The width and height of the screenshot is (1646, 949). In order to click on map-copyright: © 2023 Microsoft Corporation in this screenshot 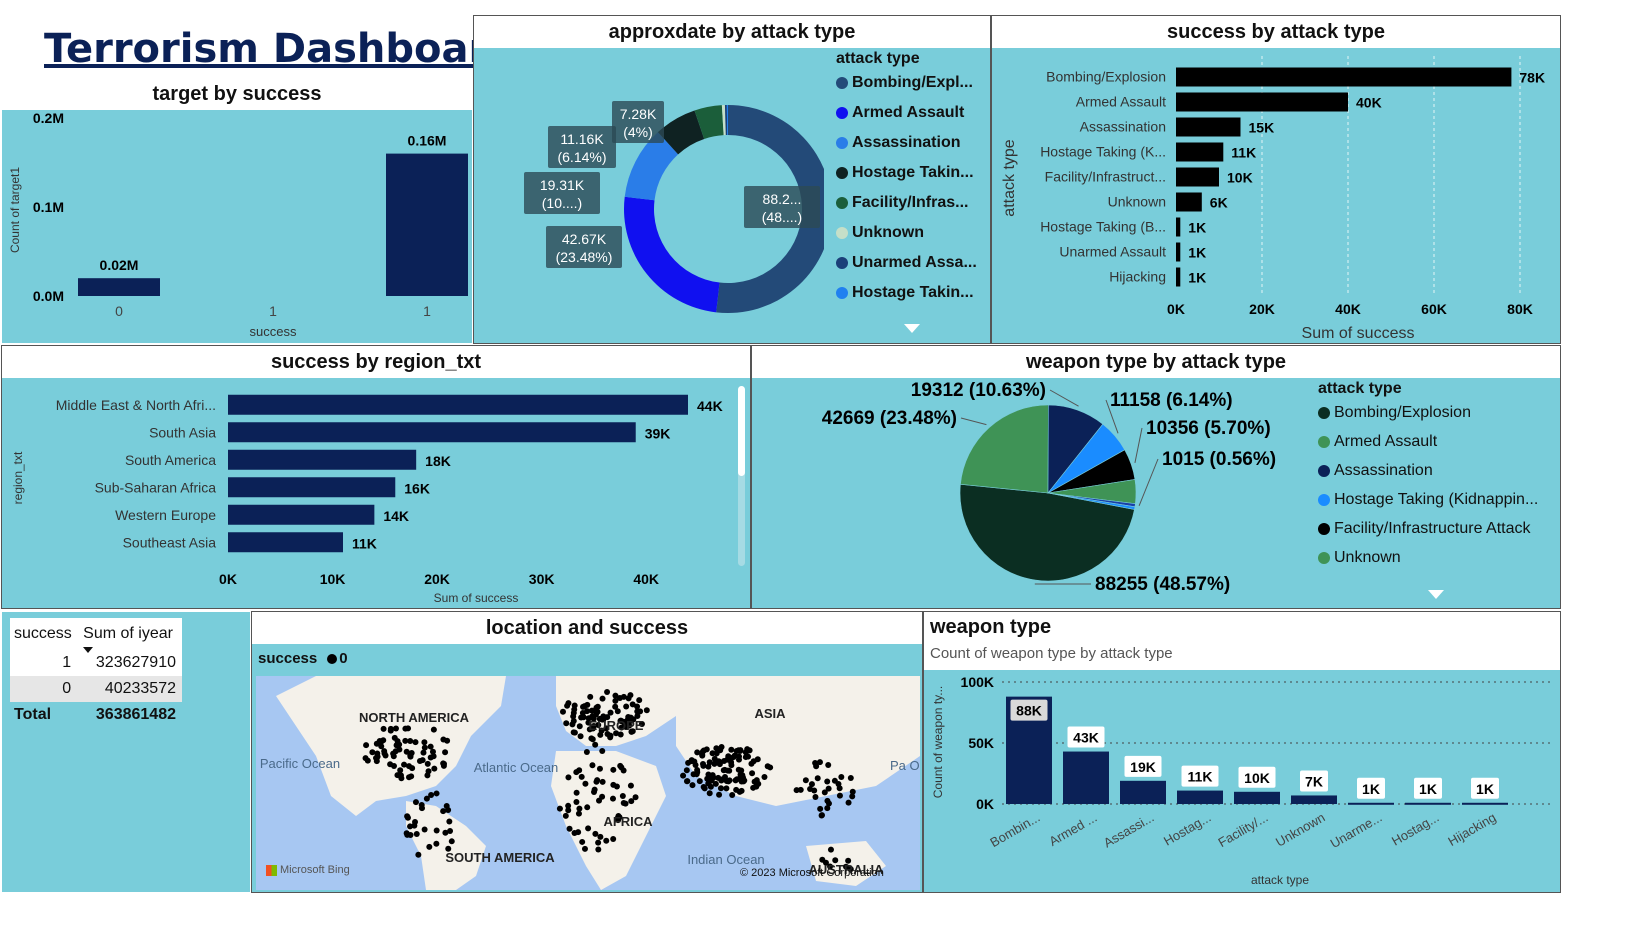, I will do `click(812, 873)`.